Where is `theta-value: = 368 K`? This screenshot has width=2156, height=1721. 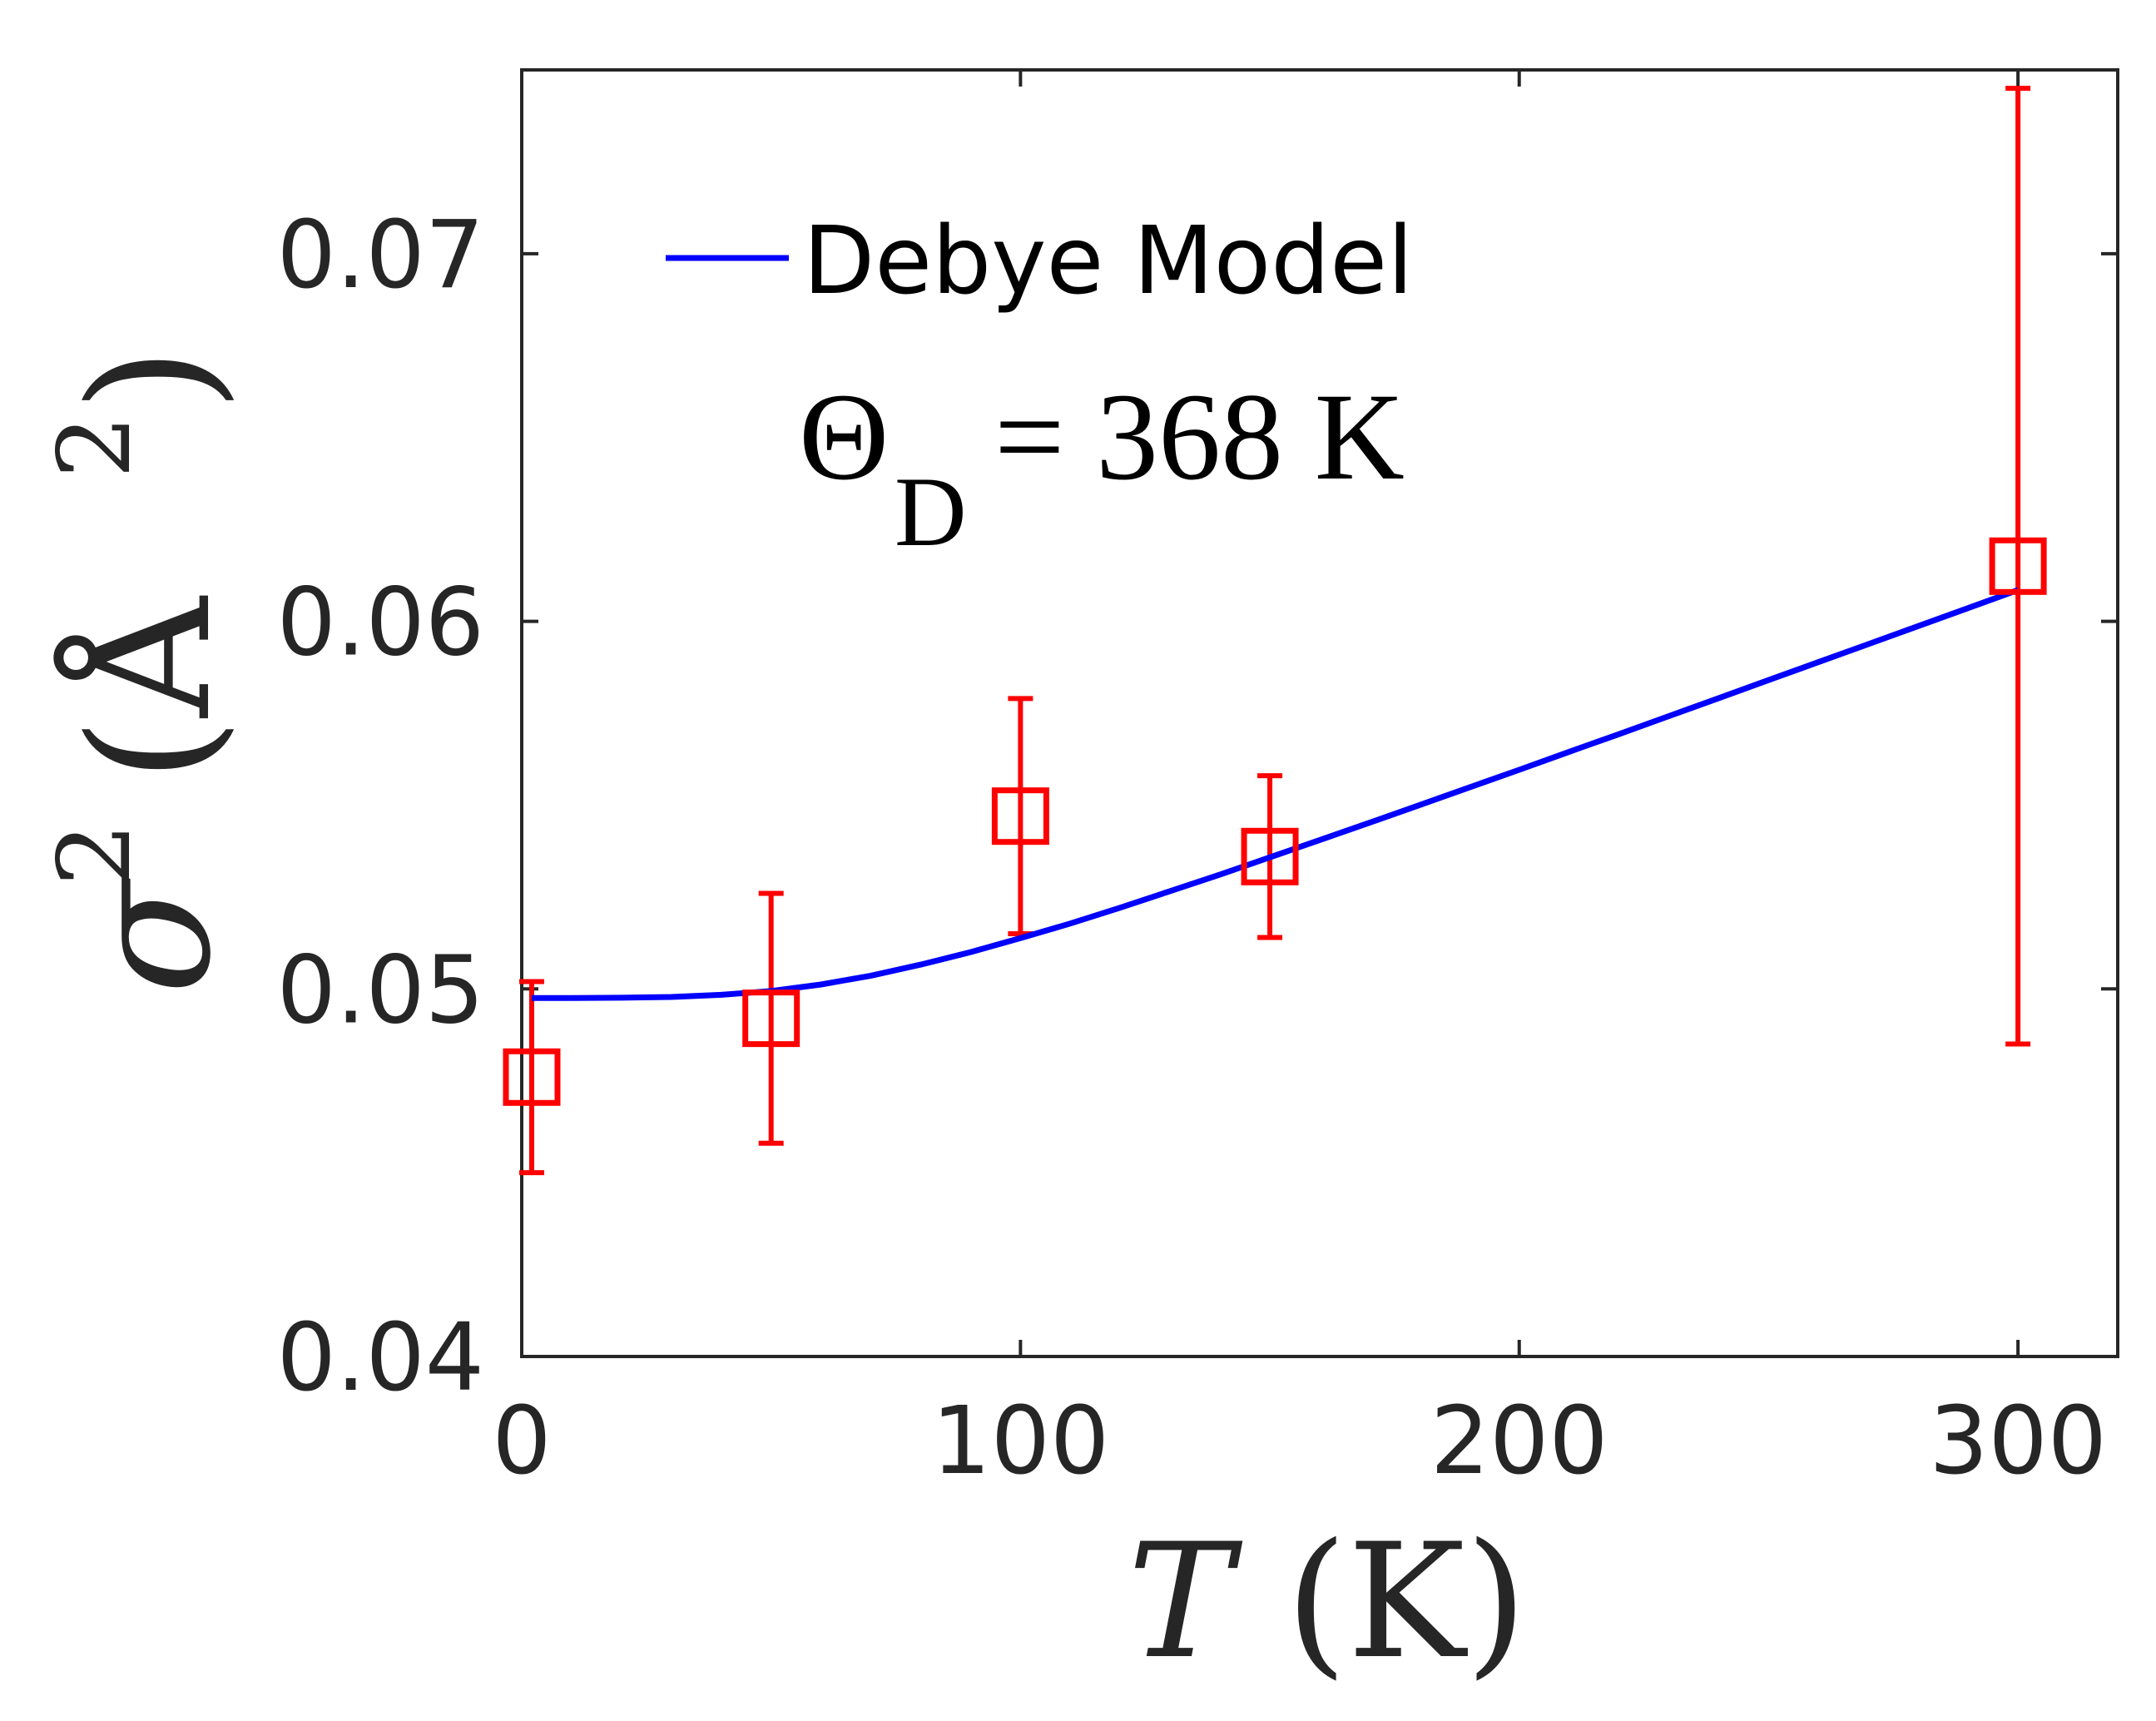
theta-value: = 368 K is located at coordinates (1199, 437).